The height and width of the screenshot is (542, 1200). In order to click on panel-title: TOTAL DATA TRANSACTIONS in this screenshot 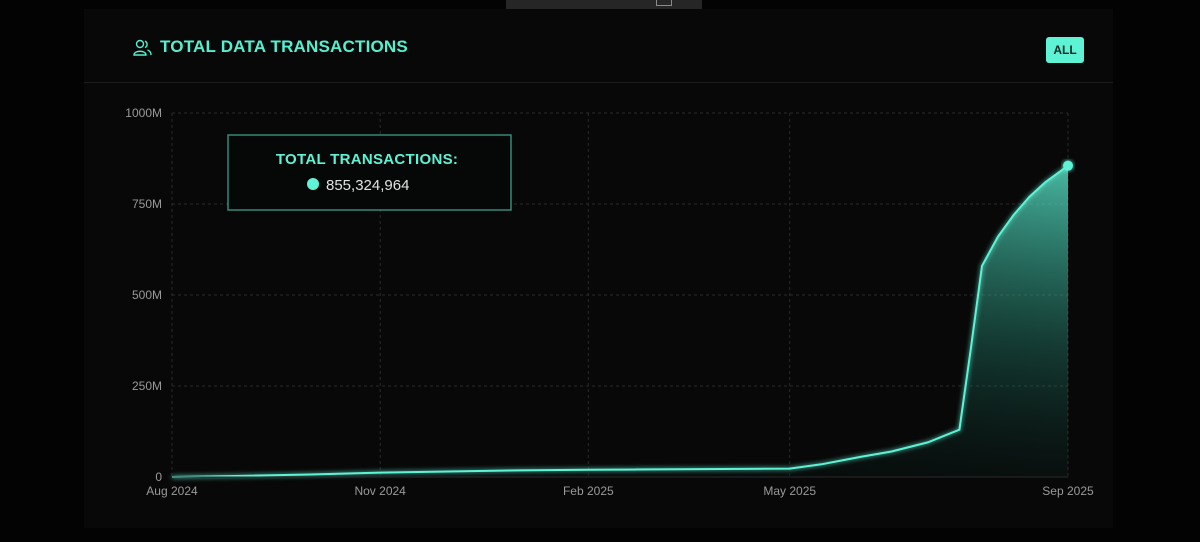, I will do `click(284, 46)`.